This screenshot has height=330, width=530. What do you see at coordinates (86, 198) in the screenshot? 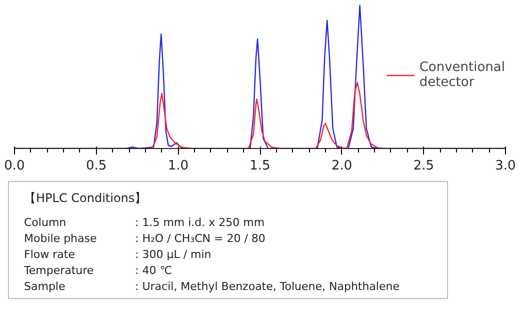
I see `text: 【HPLC Conditions】` at bounding box center [86, 198].